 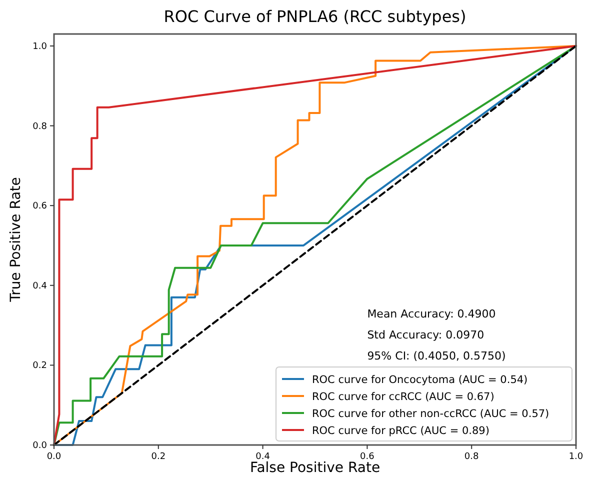 What do you see at coordinates (401, 431) in the screenshot?
I see `legend-label: ROC curve for pRCC (AUC = 0.89)` at bounding box center [401, 431].